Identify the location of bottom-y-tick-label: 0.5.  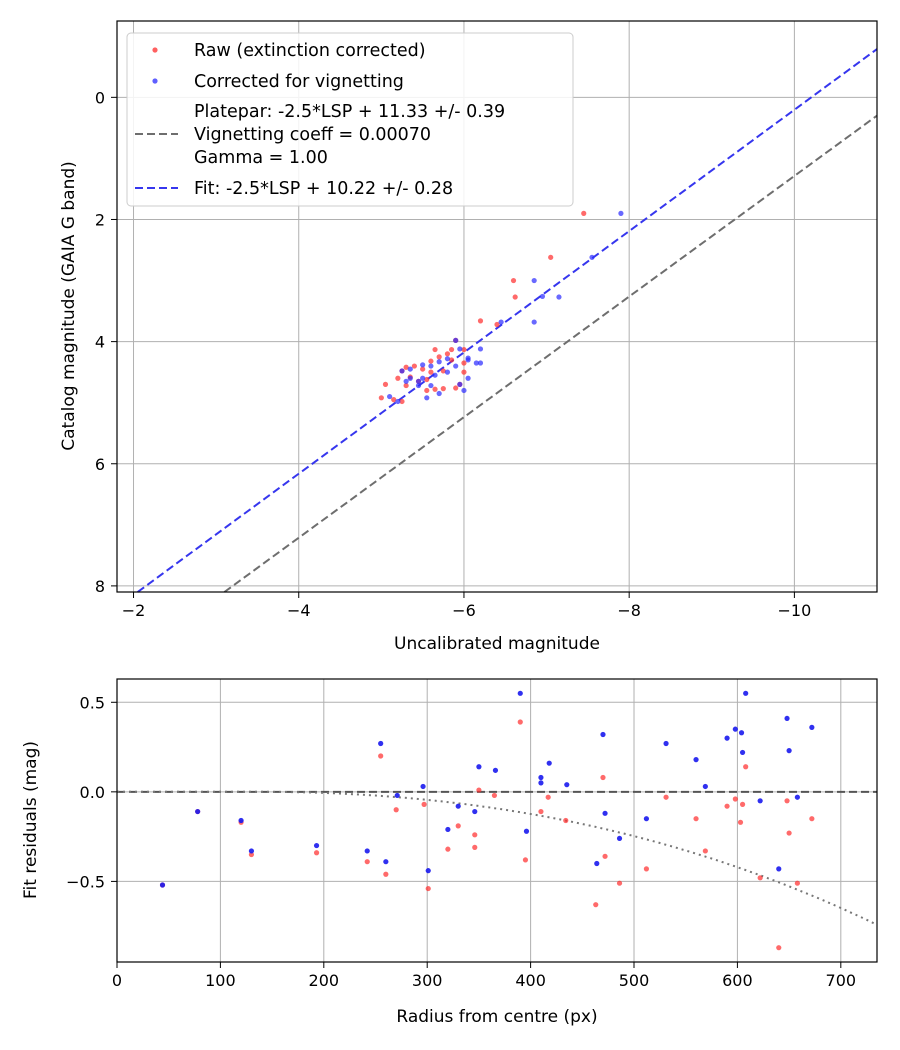
(92, 702).